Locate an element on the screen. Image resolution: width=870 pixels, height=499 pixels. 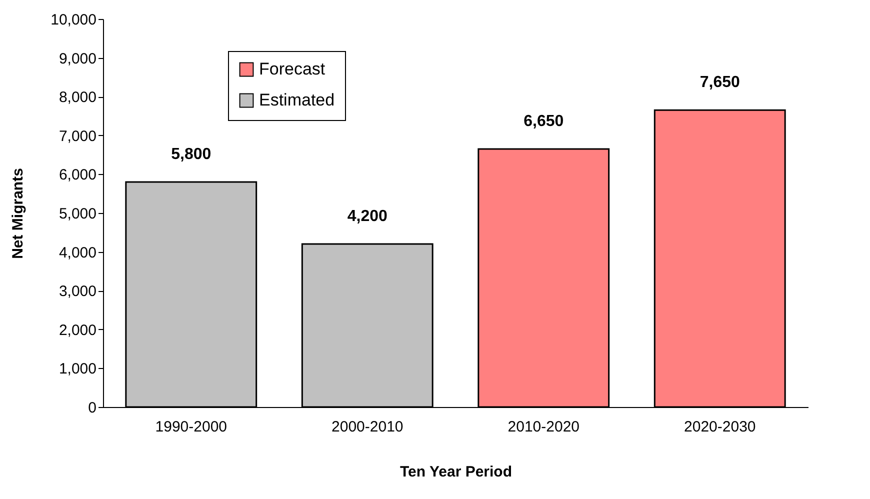
y-tick-label: 8,000 is located at coordinates (77, 97).